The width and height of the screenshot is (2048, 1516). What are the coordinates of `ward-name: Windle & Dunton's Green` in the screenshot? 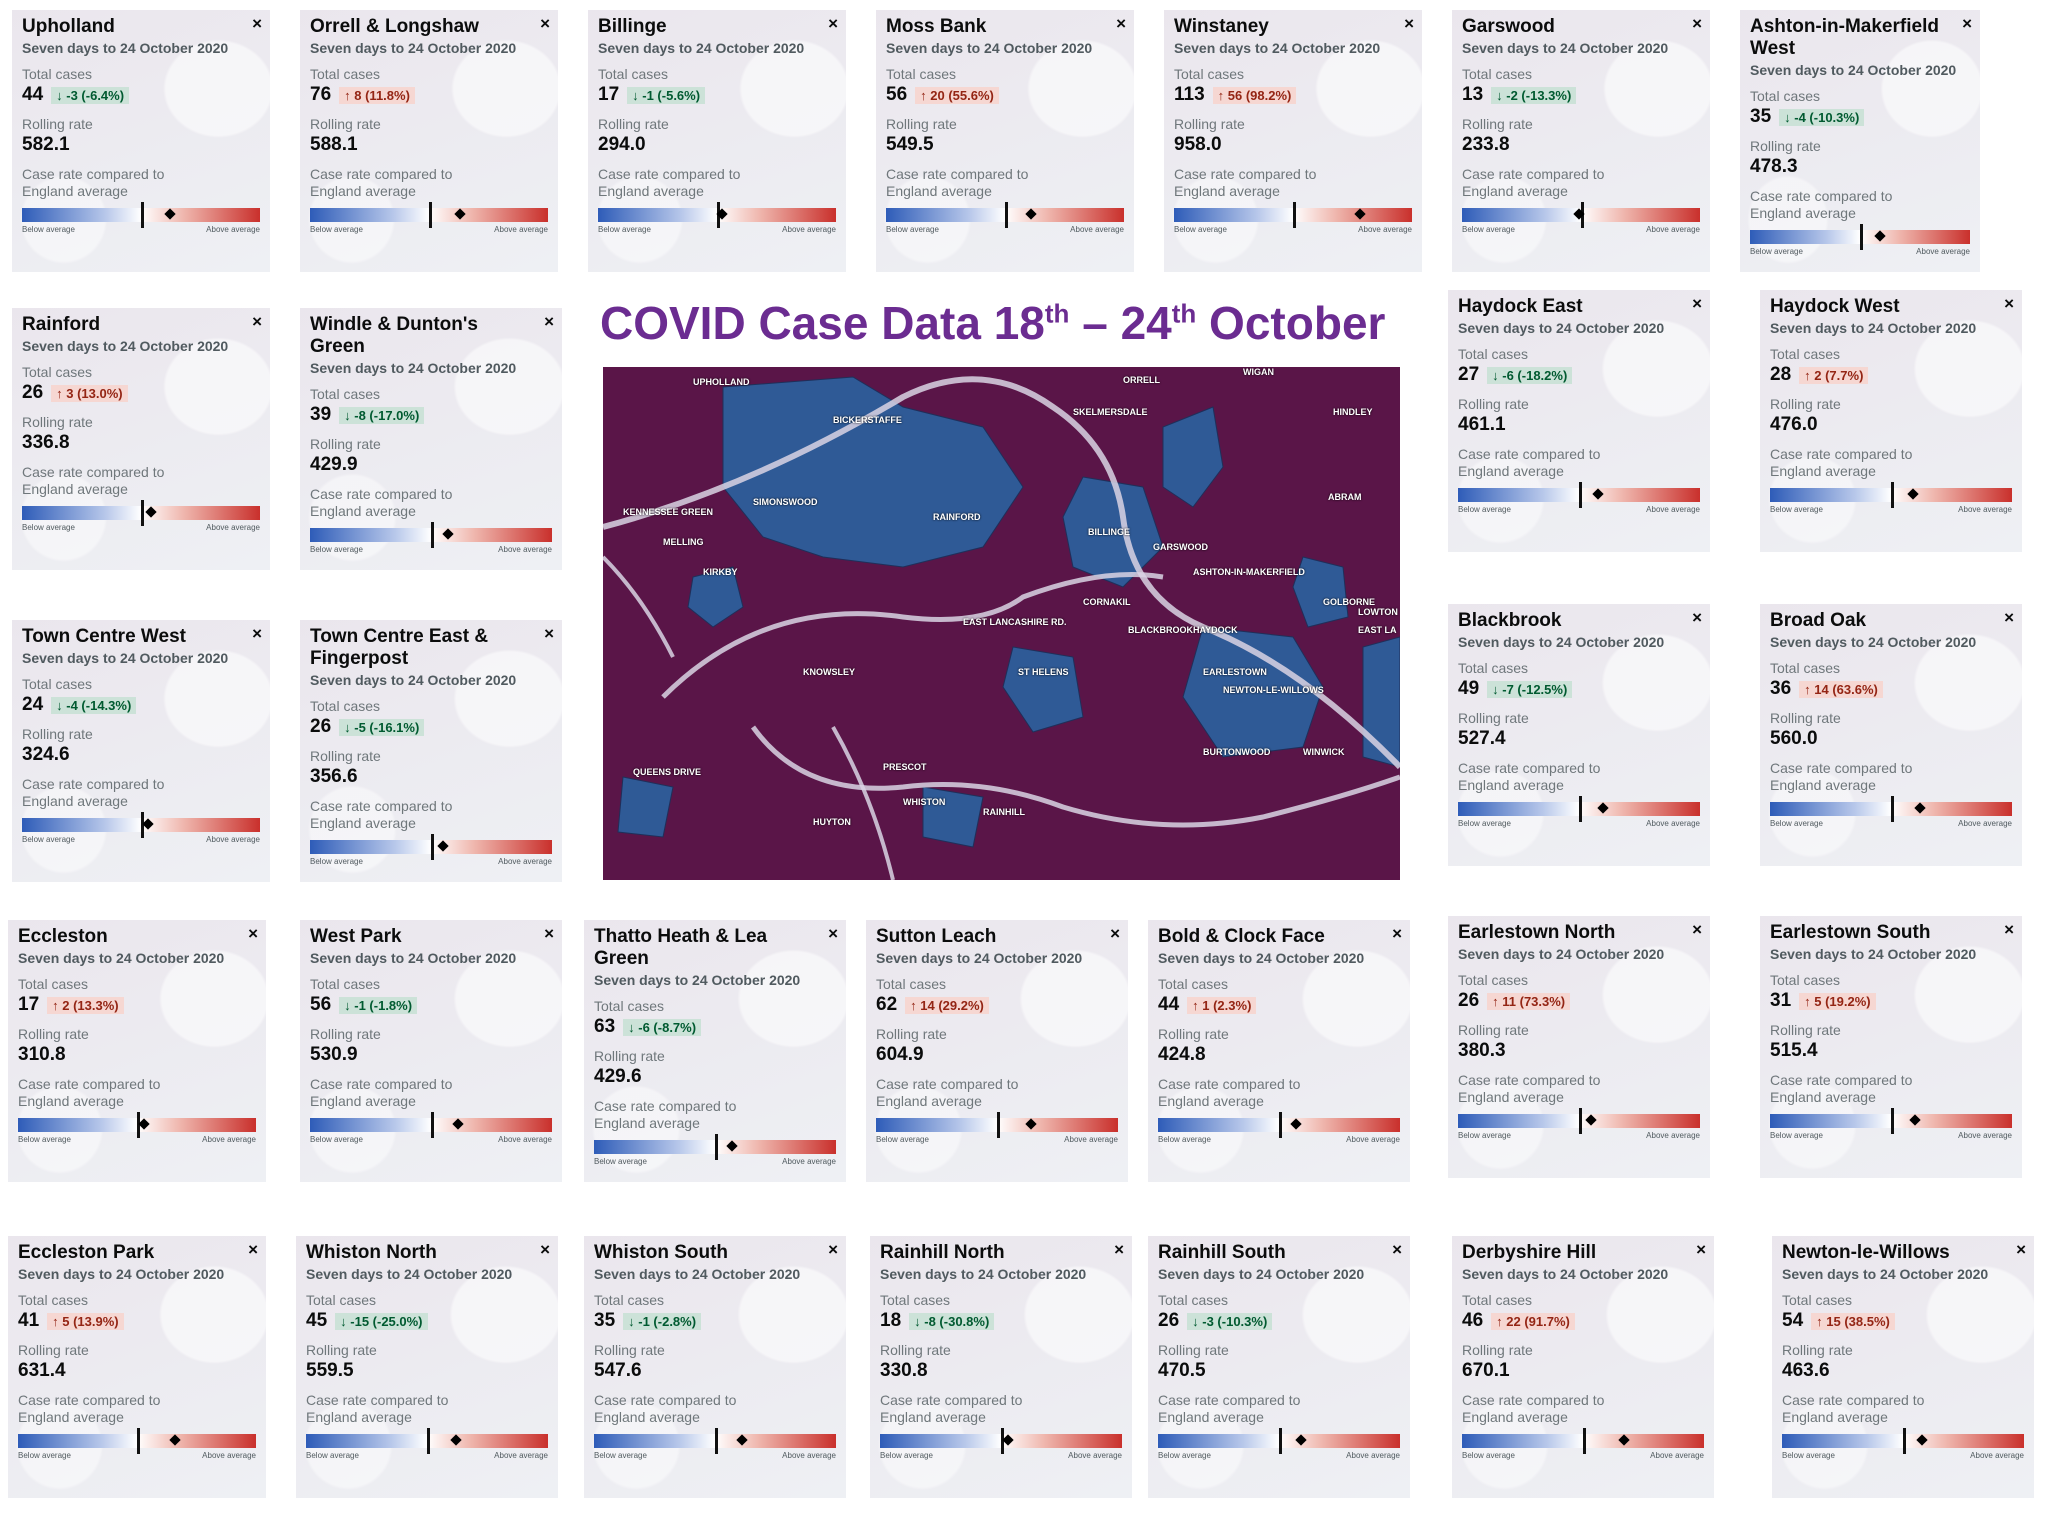 It's located at (394, 335).